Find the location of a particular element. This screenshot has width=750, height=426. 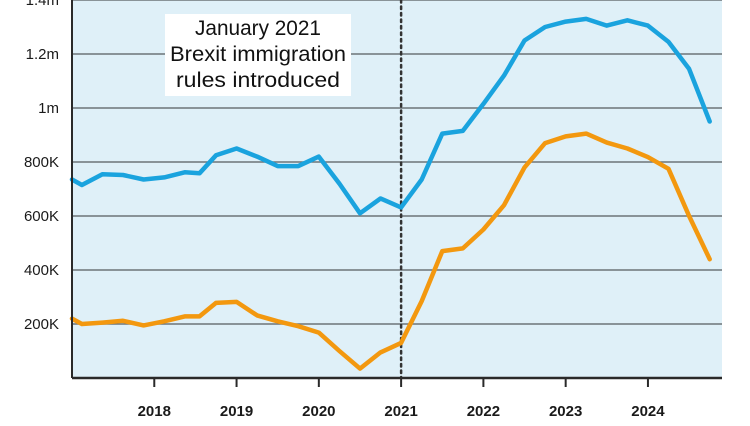

y-tick-label: 1.2m is located at coordinates (42, 54).